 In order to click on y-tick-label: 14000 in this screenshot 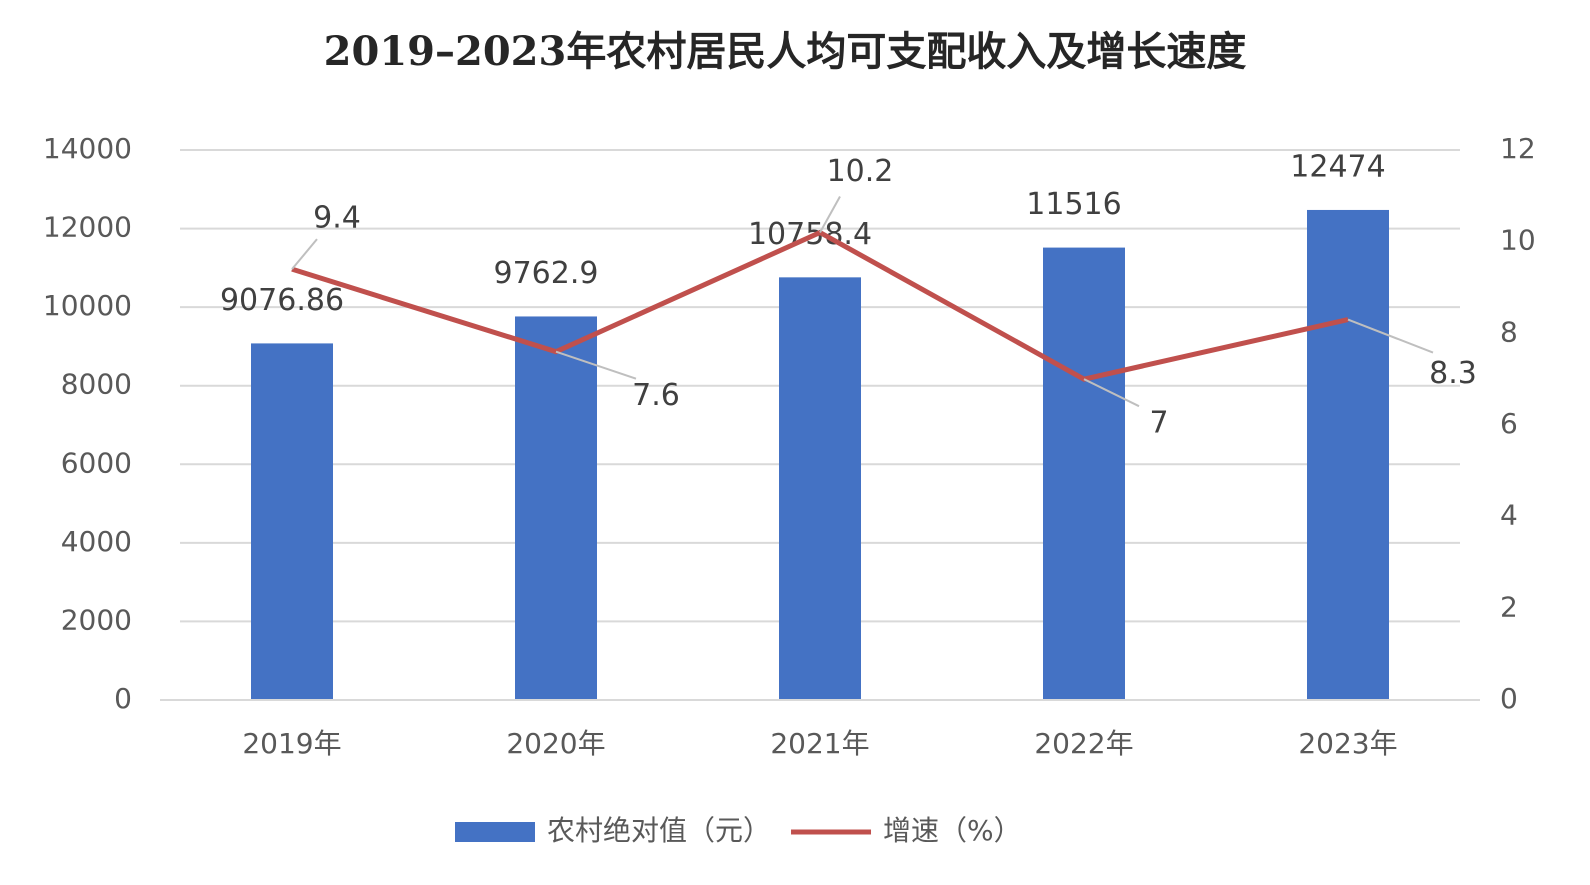, I will do `click(87, 148)`.